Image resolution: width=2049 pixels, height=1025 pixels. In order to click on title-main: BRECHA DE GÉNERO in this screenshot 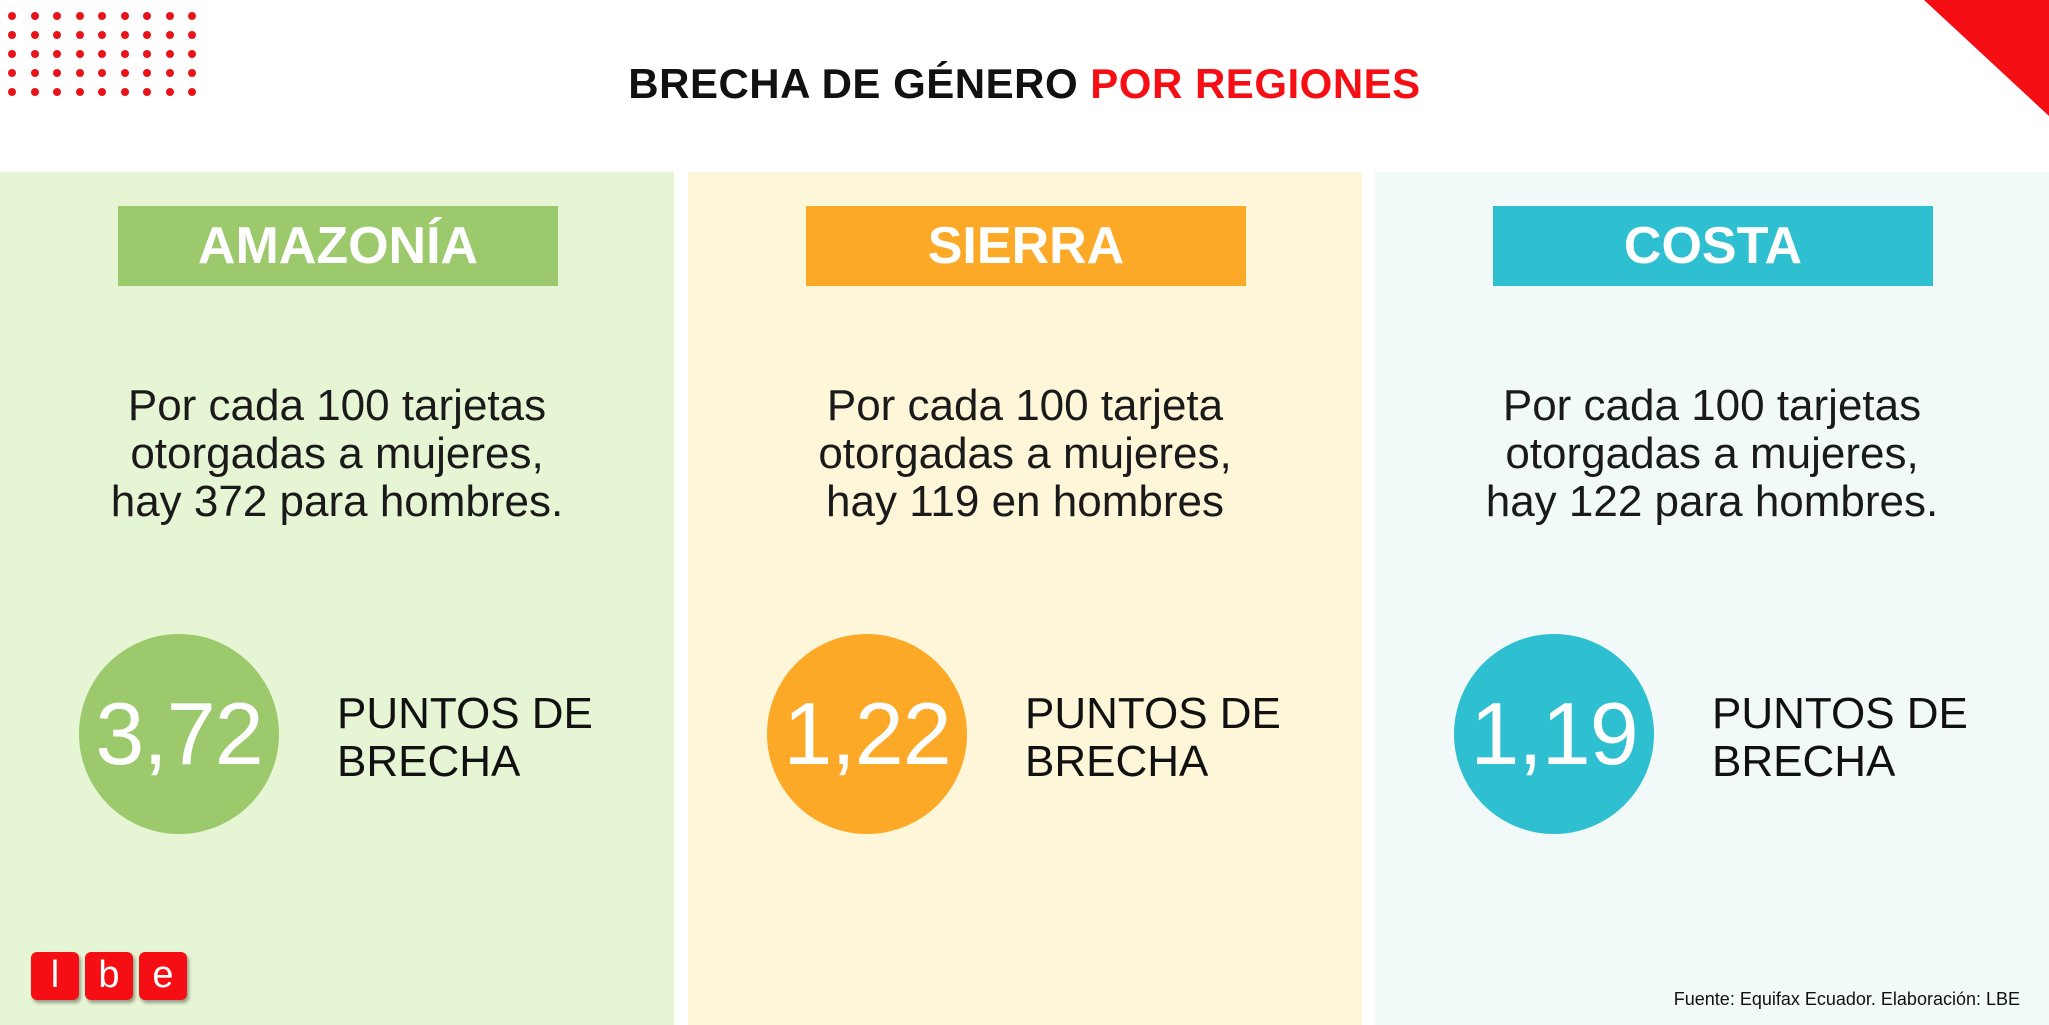, I will do `click(853, 83)`.